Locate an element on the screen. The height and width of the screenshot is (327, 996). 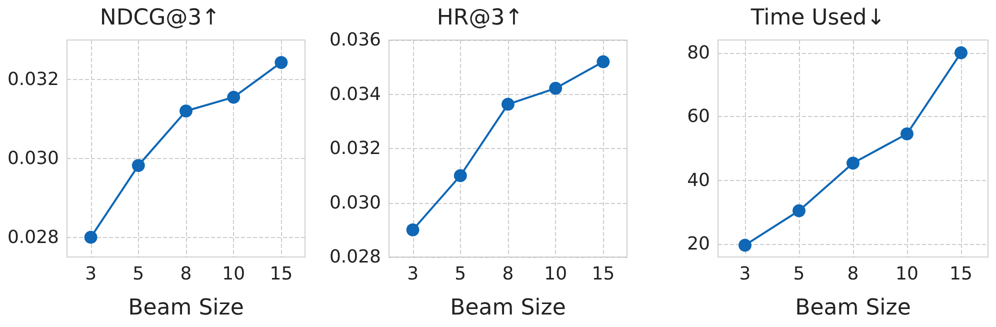
y-tick-label: 80 is located at coordinates (698, 53).